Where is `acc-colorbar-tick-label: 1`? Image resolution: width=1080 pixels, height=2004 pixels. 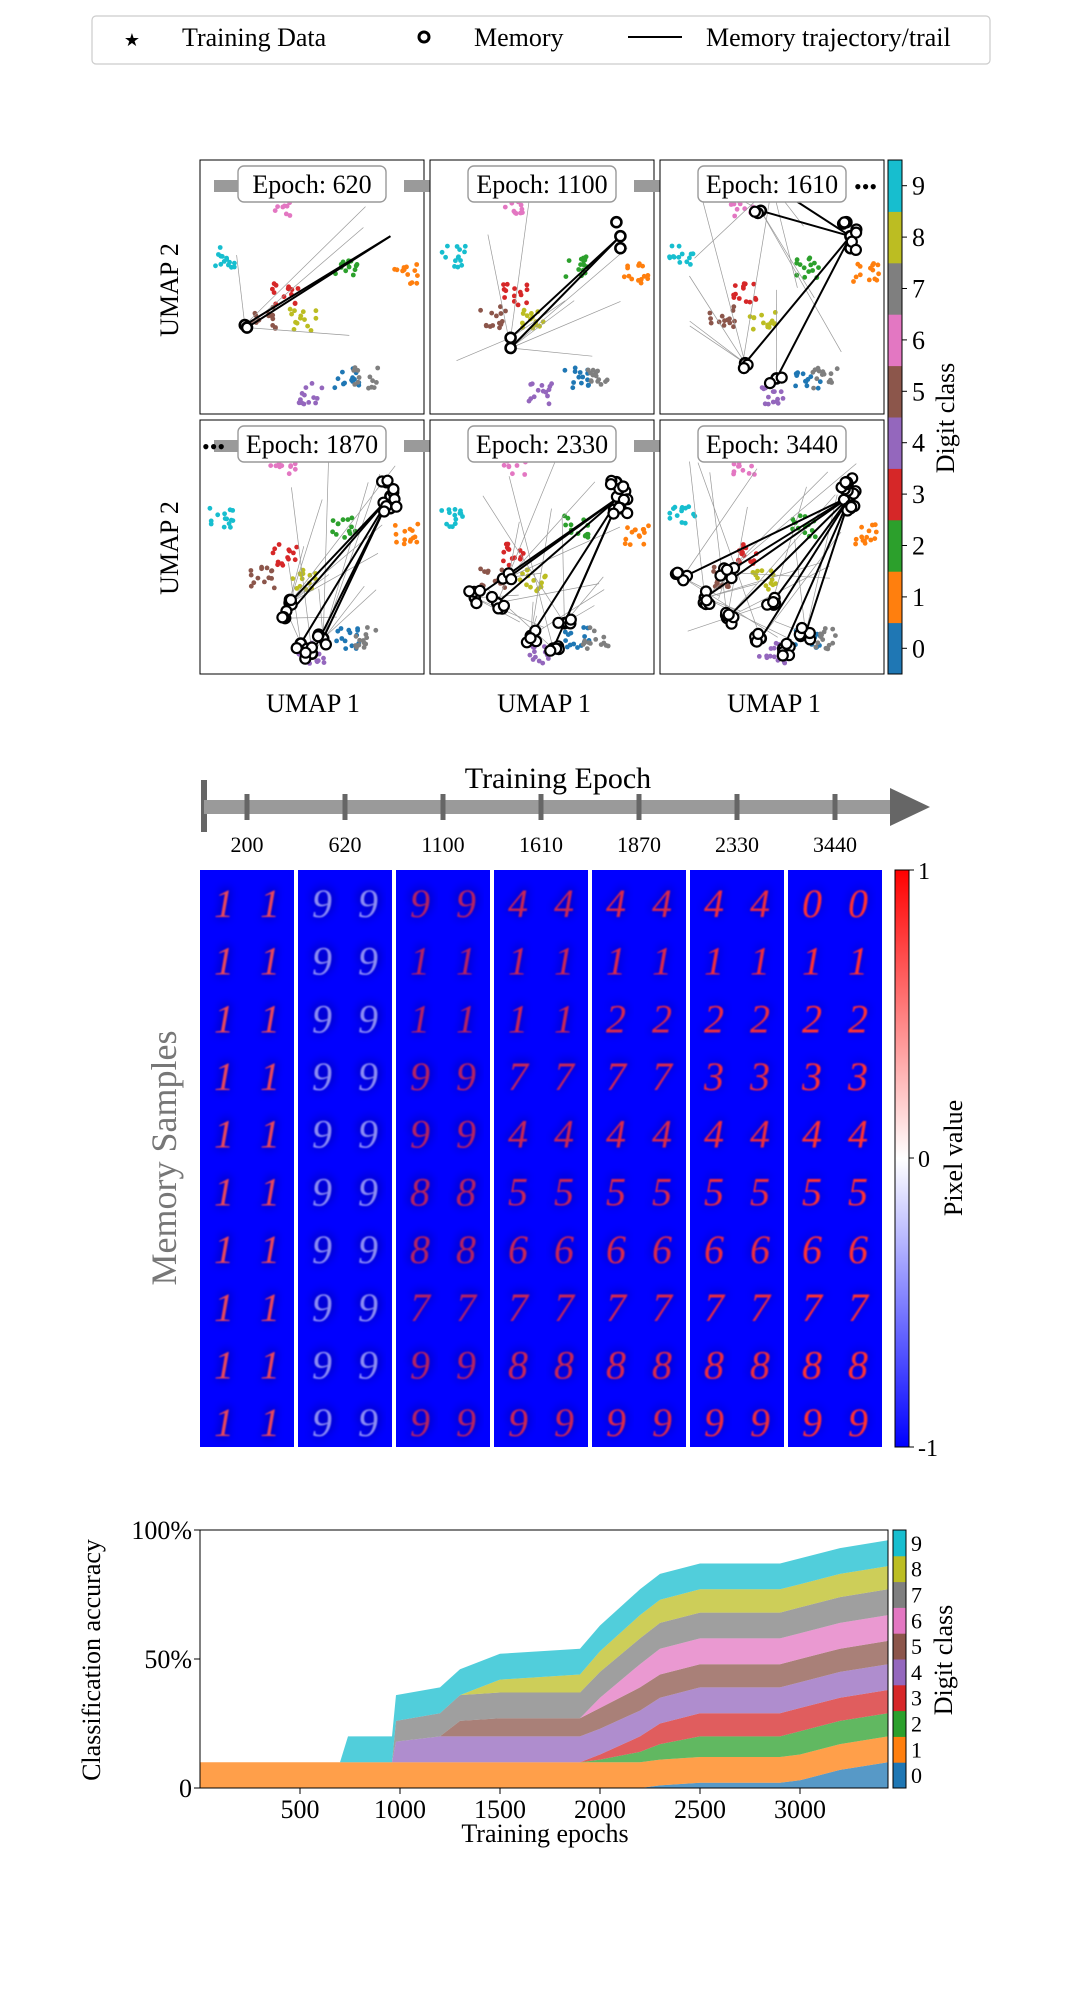
acc-colorbar-tick-label: 1 is located at coordinates (916, 1749).